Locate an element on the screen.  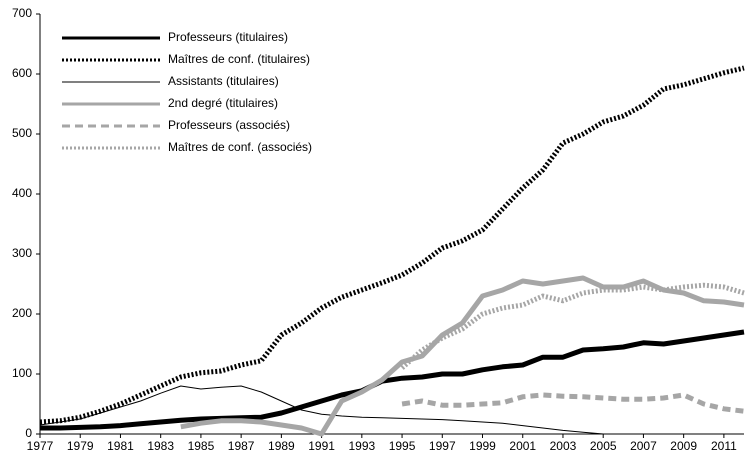
x-tick-label: 2001 is located at coordinates (522, 446).